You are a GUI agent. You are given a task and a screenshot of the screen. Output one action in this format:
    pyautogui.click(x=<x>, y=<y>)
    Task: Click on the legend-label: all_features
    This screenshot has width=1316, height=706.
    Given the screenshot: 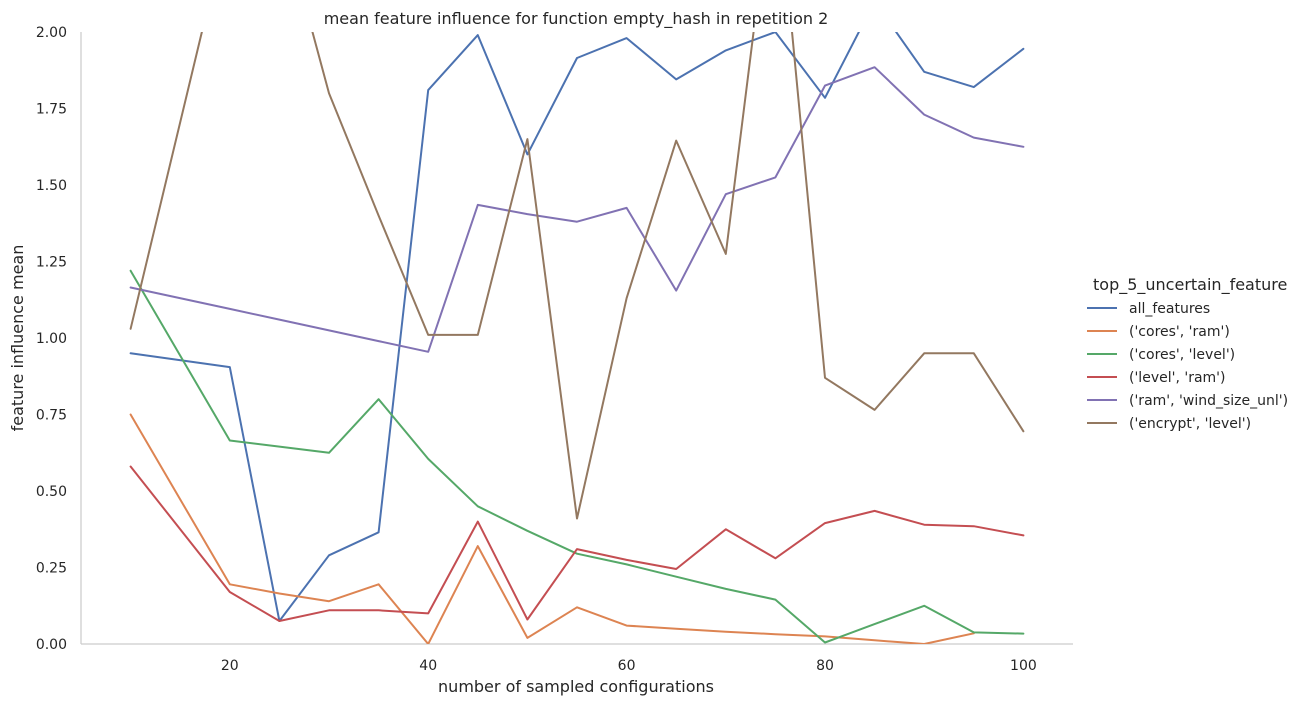 What is the action you would take?
    pyautogui.click(x=1169, y=309)
    